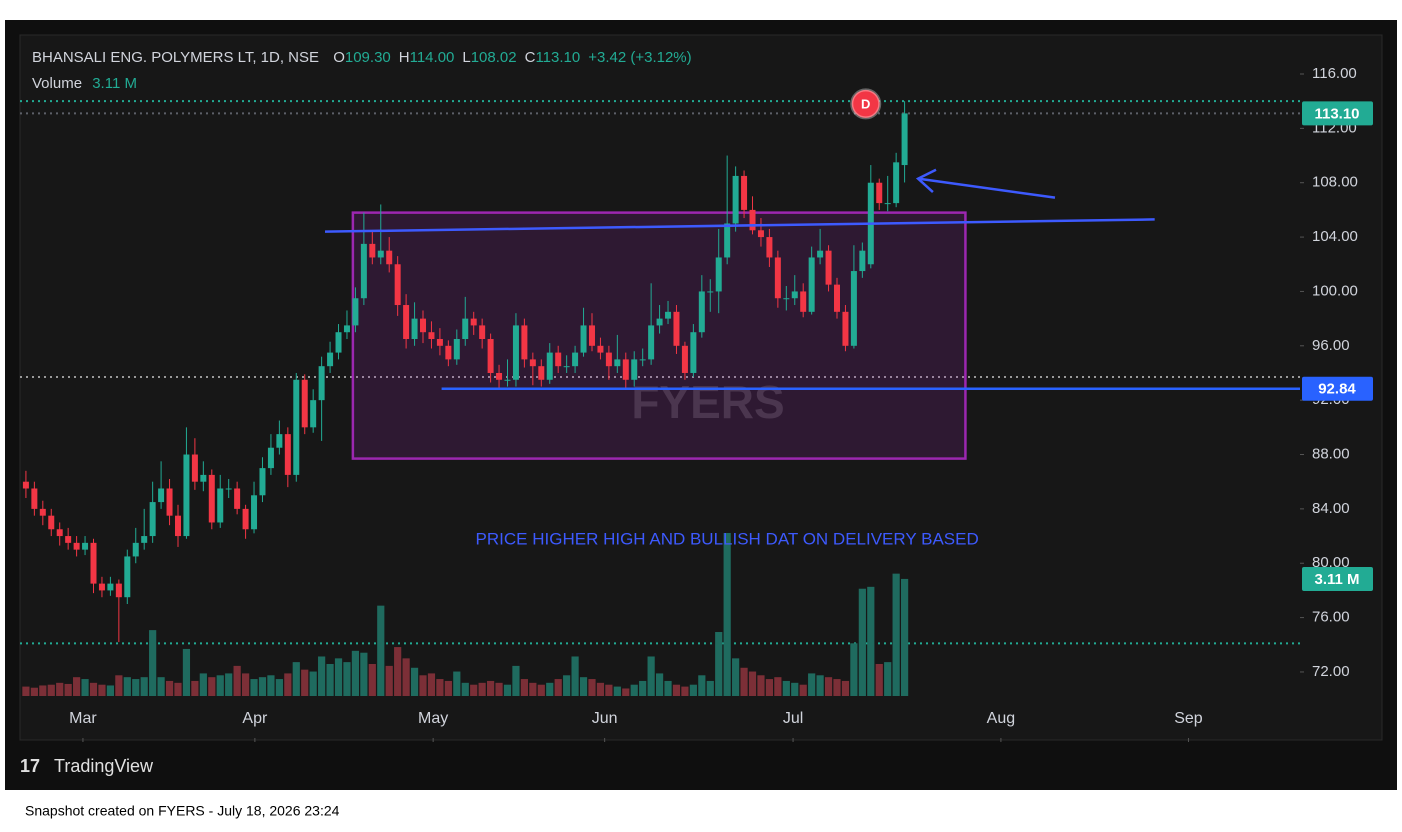  What do you see at coordinates (1336, 579) in the screenshot?
I see `volume-tag-text: 3.11 M` at bounding box center [1336, 579].